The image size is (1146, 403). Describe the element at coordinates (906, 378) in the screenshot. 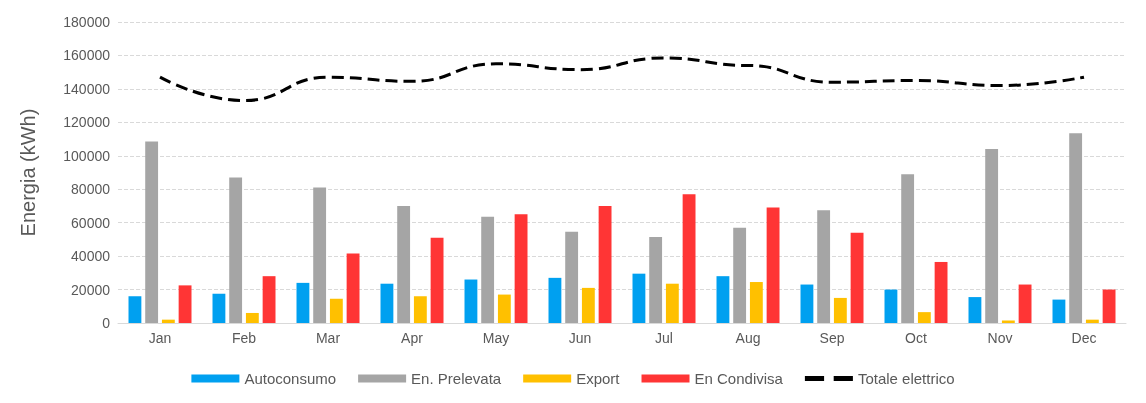

I see `legend-label: Totale elettrico` at that location.